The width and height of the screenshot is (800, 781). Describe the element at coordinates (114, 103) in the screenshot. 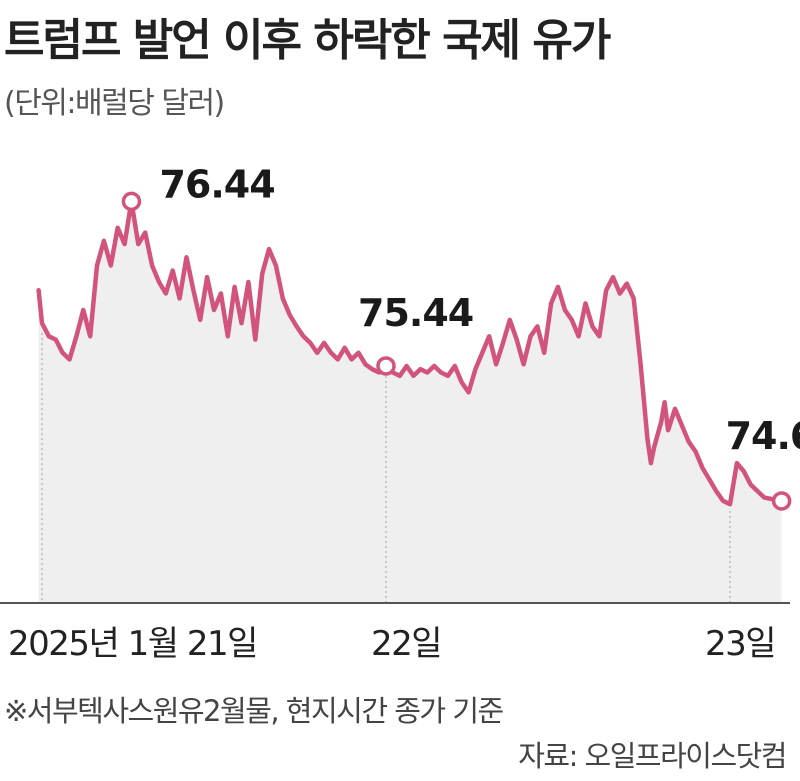

I see `unit-label: (단위:배럴당 달러)` at that location.